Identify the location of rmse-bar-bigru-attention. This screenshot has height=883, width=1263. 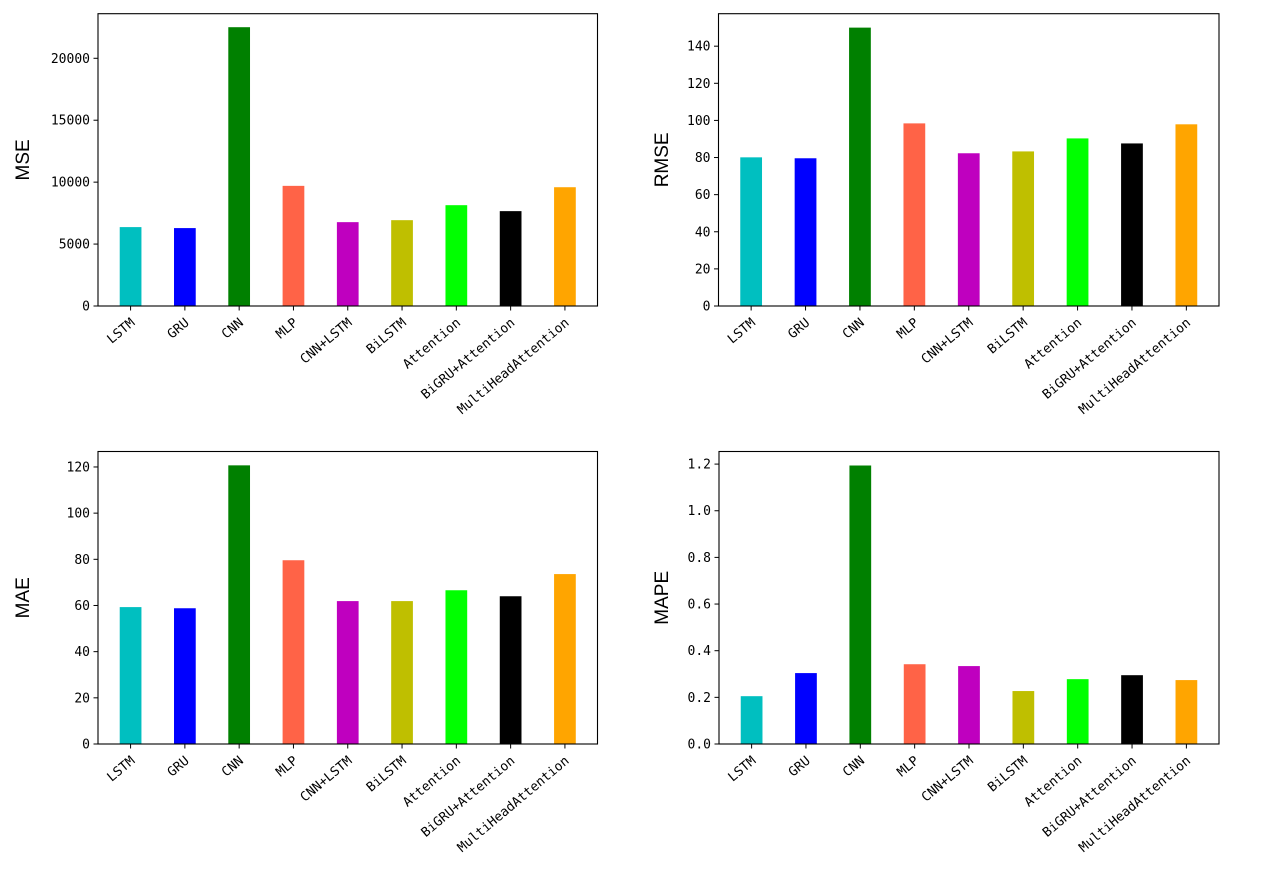
(1132, 224).